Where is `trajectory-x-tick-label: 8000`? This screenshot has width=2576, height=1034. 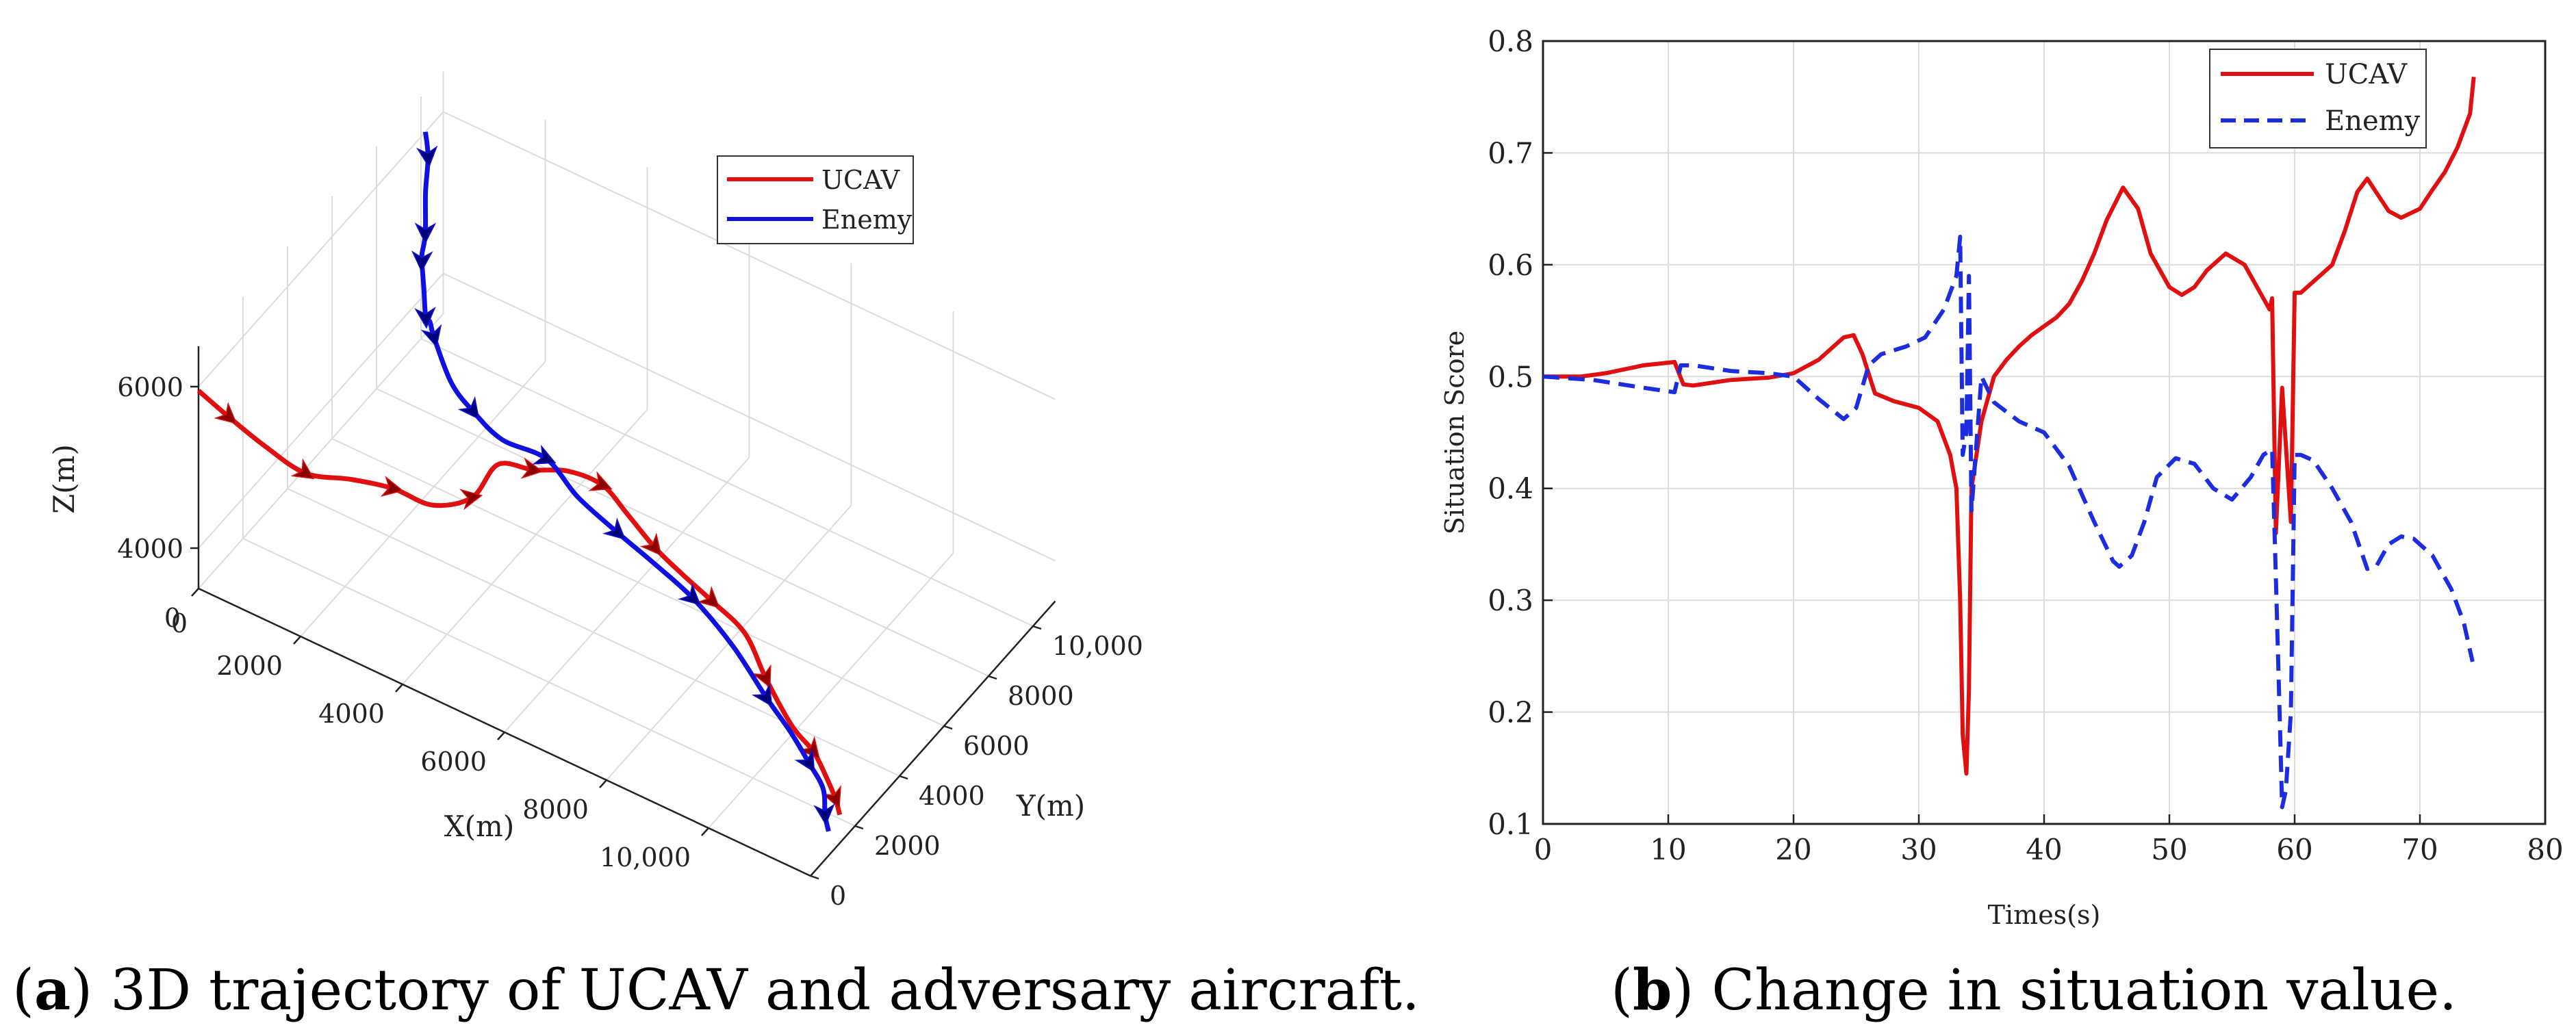
trajectory-x-tick-label: 8000 is located at coordinates (555, 810).